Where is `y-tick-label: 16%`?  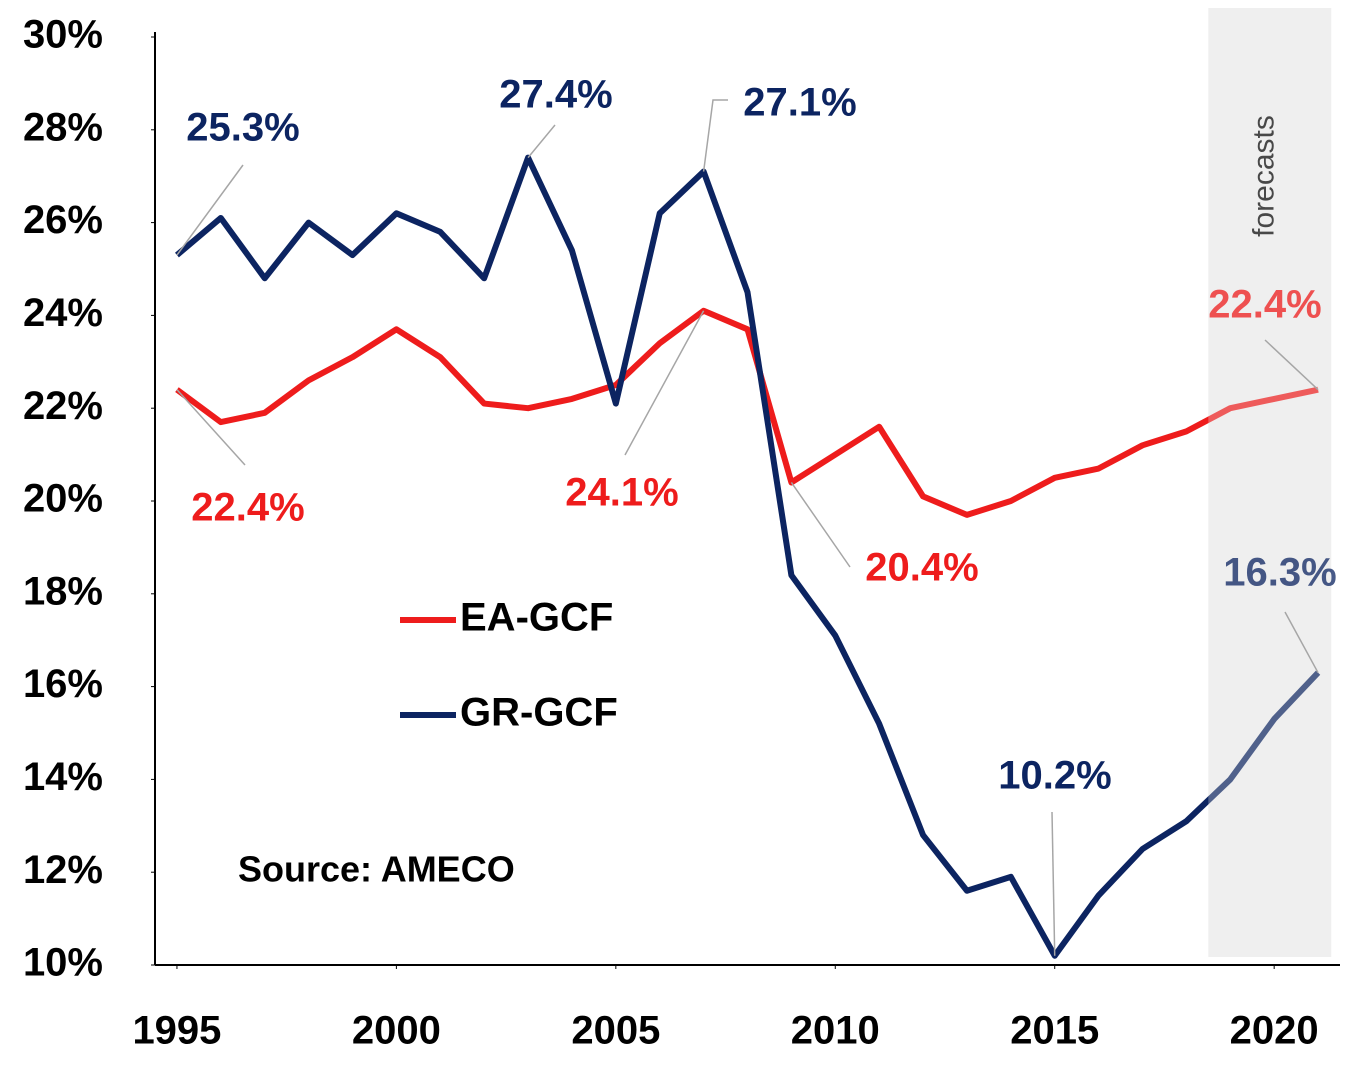
y-tick-label: 16% is located at coordinates (63, 684).